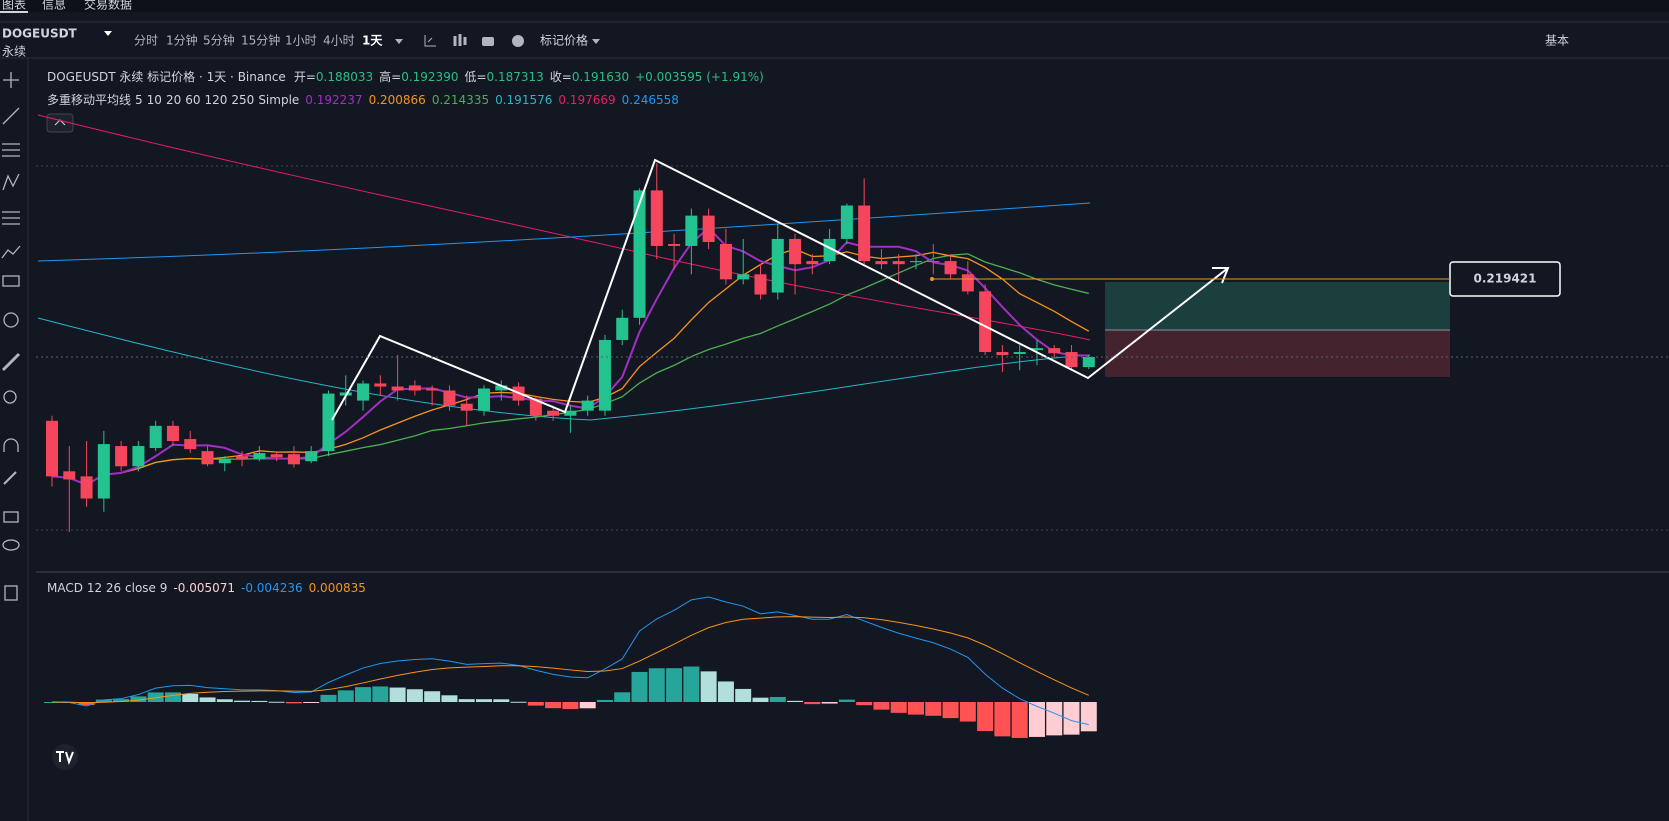  I want to click on trash-tool, so click(11, 593).